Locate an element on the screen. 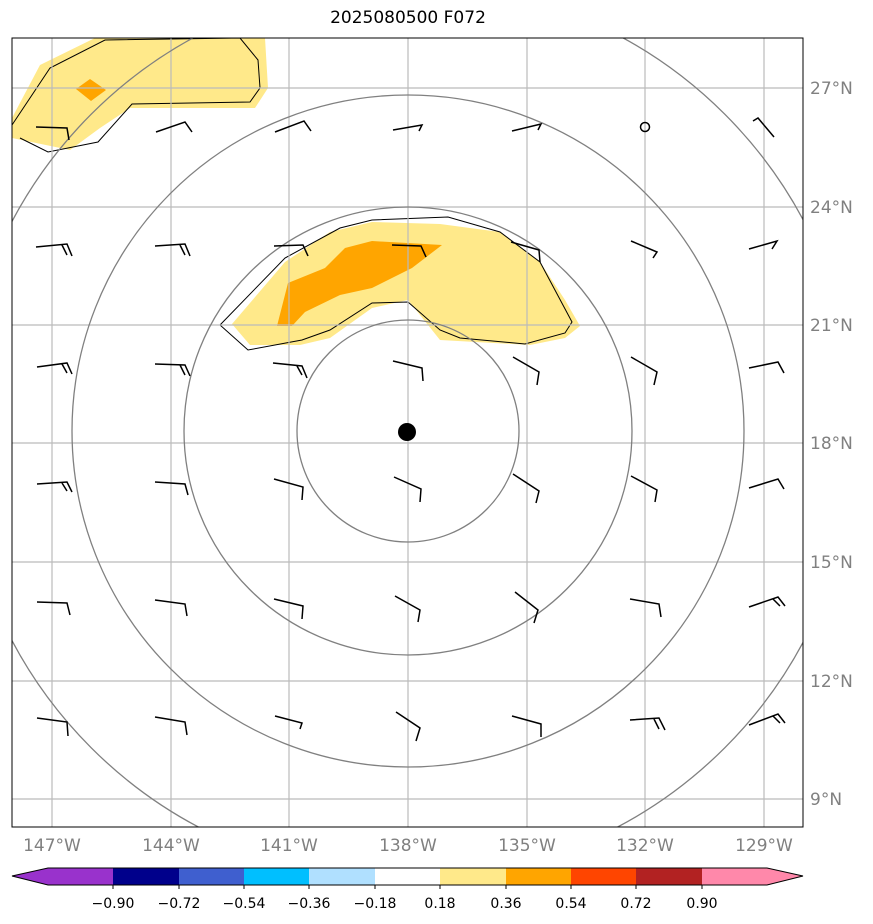  storm-center-dot is located at coordinates (407, 432).